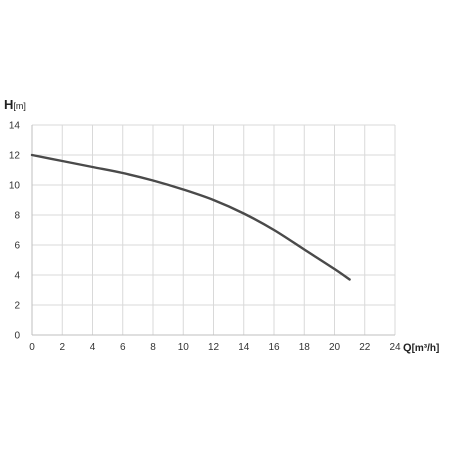 This screenshot has height=450, width=450. I want to click on y-tick-label: 6, so click(17, 246).